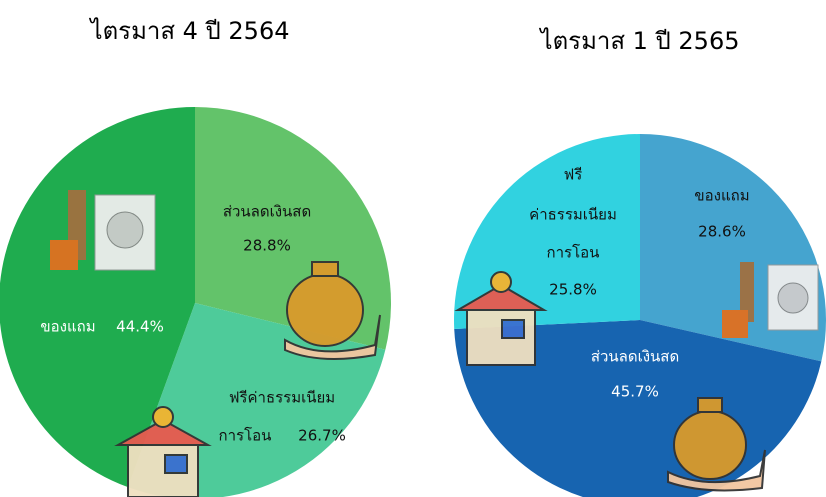 This screenshot has height=497, width=826. Describe the element at coordinates (573, 175) in the screenshot. I see `slice-label: ฟรี` at that location.